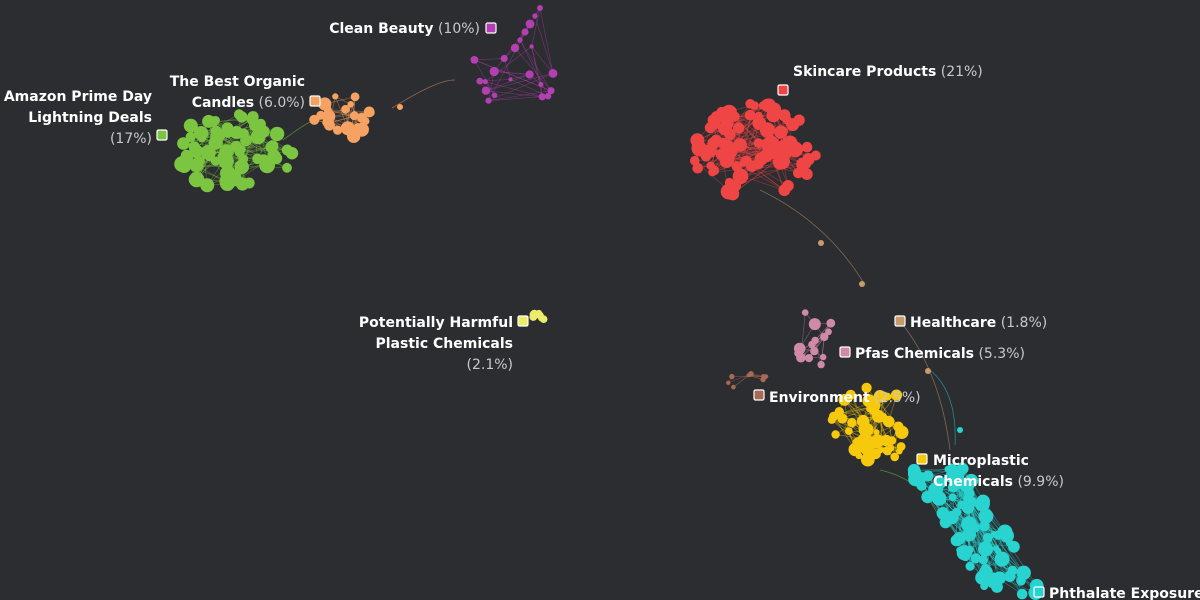  I want to click on skincare-marker-icon, so click(783, 90).